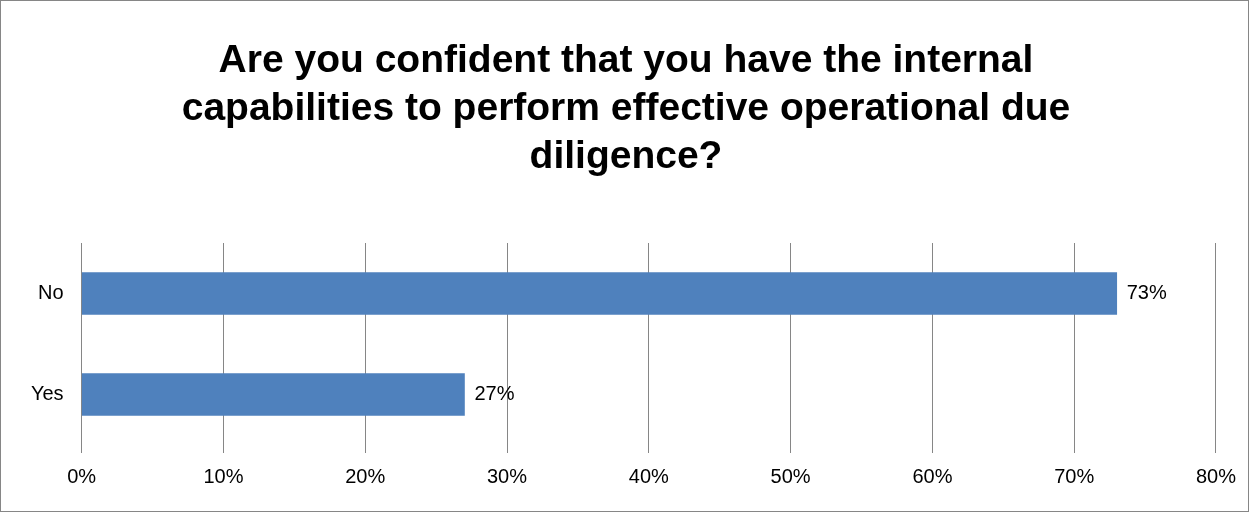 Image resolution: width=1249 pixels, height=512 pixels. I want to click on data-label: 73%, so click(1146, 292).